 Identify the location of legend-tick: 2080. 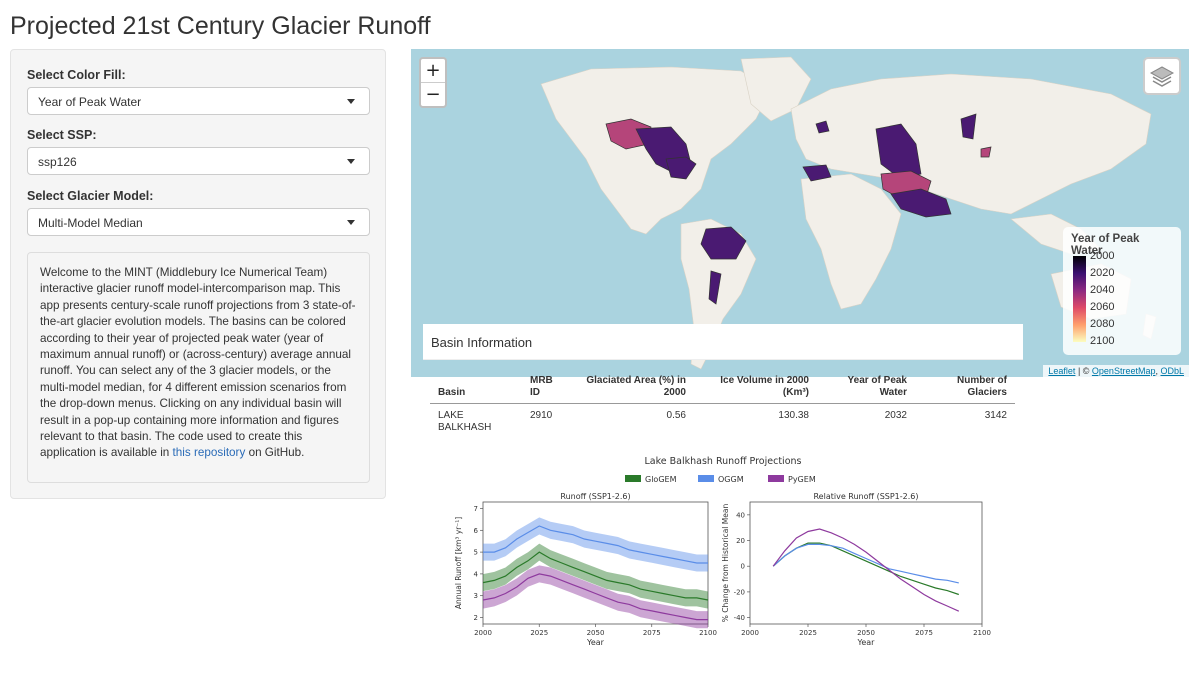
(1102, 324).